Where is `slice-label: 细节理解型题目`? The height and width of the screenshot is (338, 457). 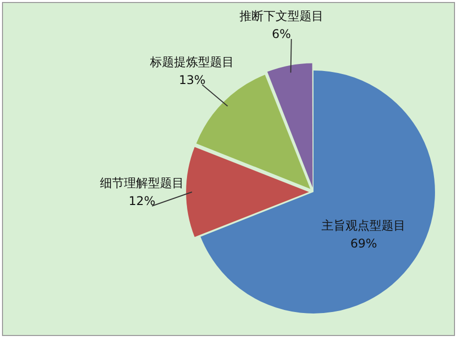
slice-label: 细节理解型题目 is located at coordinates (142, 183).